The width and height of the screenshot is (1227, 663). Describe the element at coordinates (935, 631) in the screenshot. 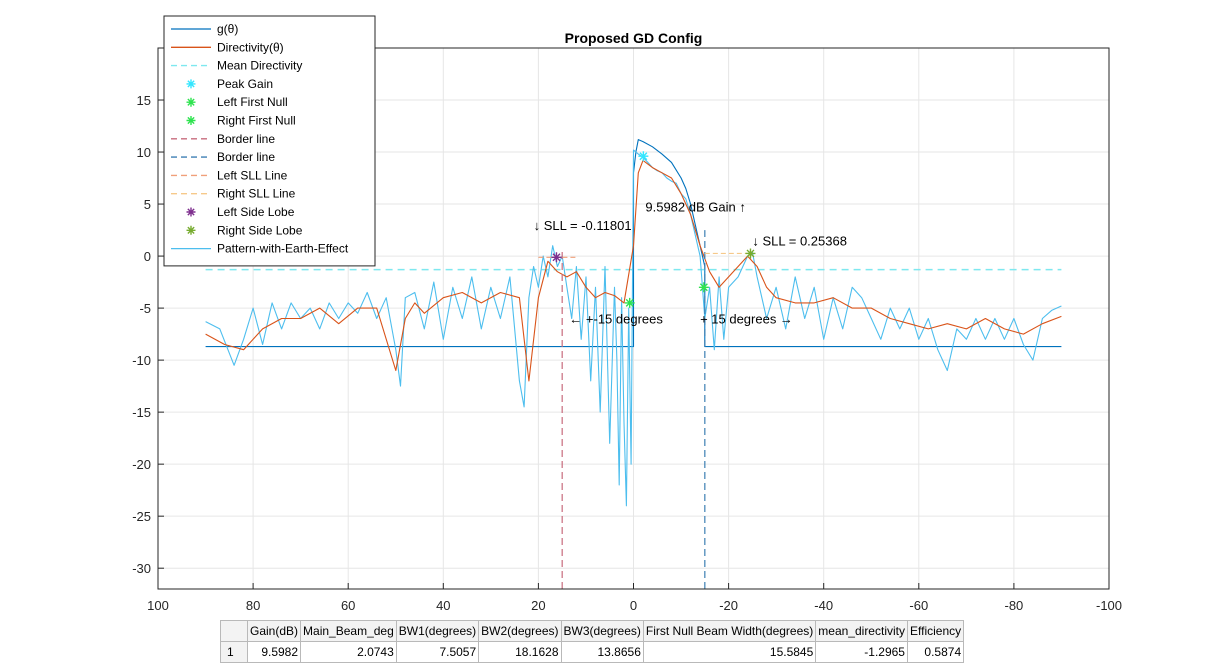

I see `table-header-cell: Efficiency` at that location.